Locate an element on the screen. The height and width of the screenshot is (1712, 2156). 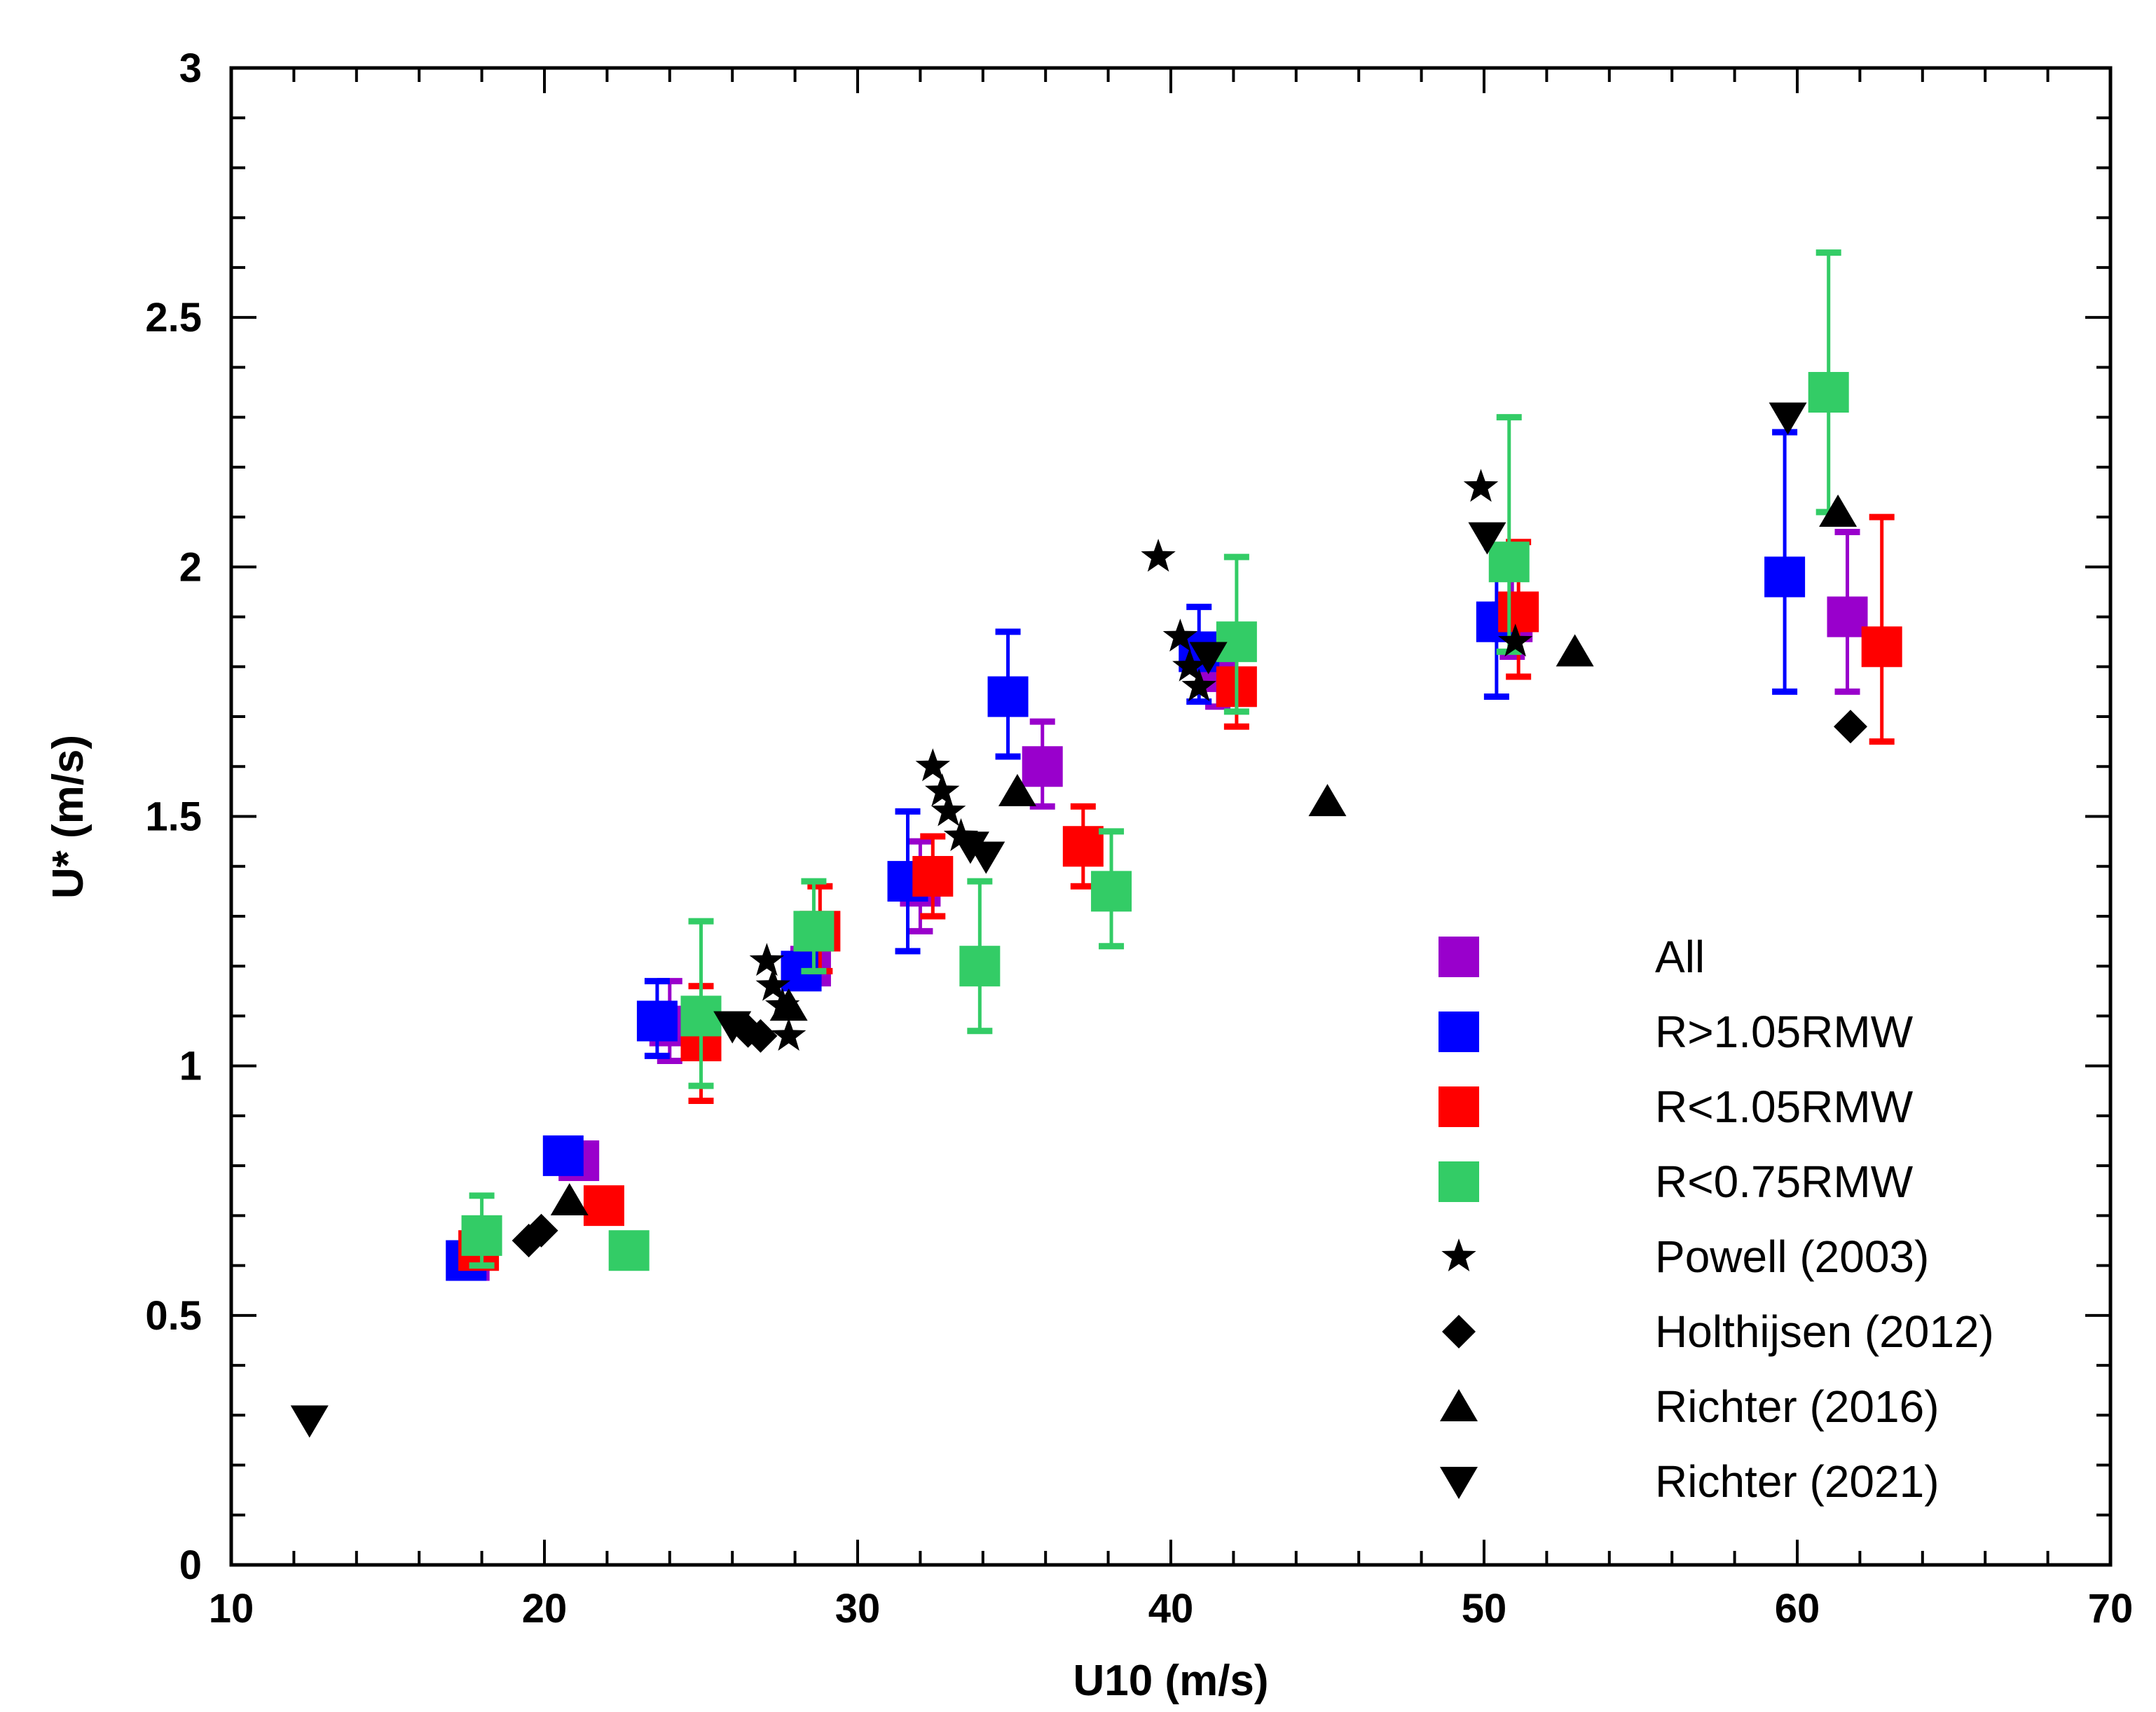
legend-item-holthijsen-2012: Holthijsen (2012) is located at coordinates (1718, 1331).